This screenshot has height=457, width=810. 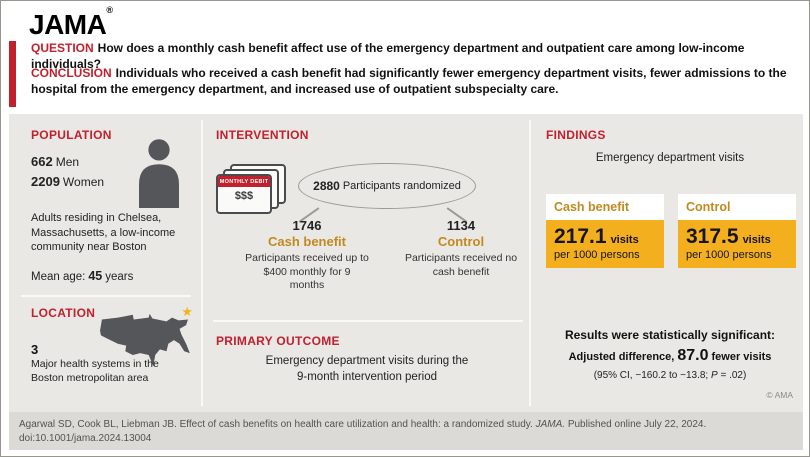 I want to click on result-box-label: Cash benefit, so click(x=605, y=207).